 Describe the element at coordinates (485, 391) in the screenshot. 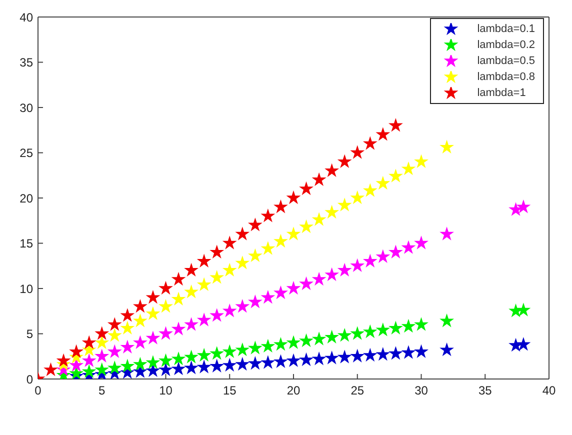

I see `x-tick-label: 35` at that location.